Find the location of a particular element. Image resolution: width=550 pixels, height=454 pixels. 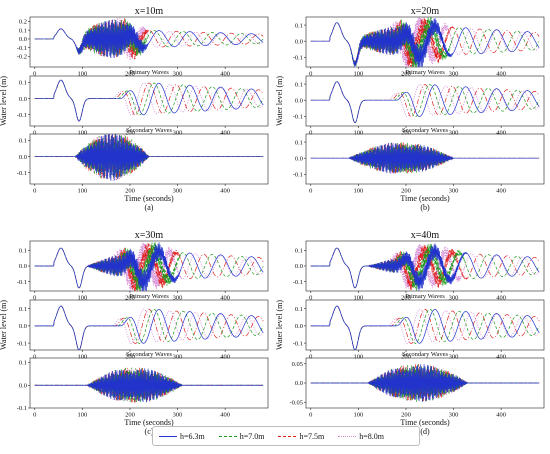

subplot-d-2: Secondary Waves -0.05 0.0 0.05 0 100 200 300 400 is located at coordinates (417, 385).